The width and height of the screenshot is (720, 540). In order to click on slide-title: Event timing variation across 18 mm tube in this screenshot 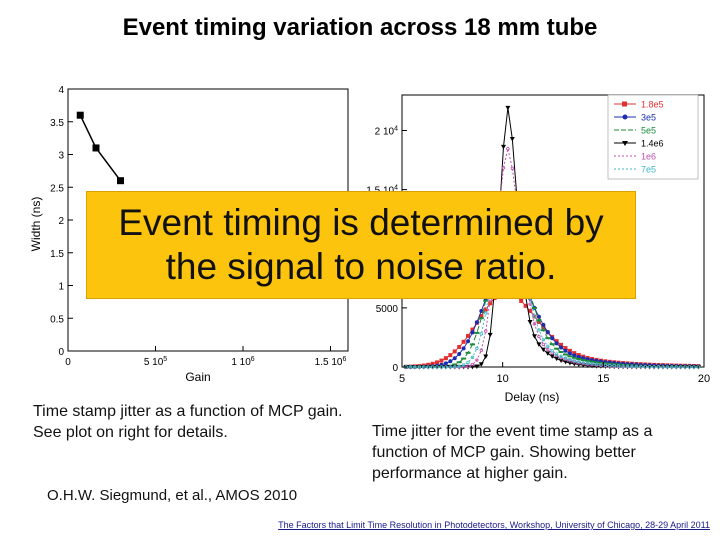, I will do `click(360, 27)`.